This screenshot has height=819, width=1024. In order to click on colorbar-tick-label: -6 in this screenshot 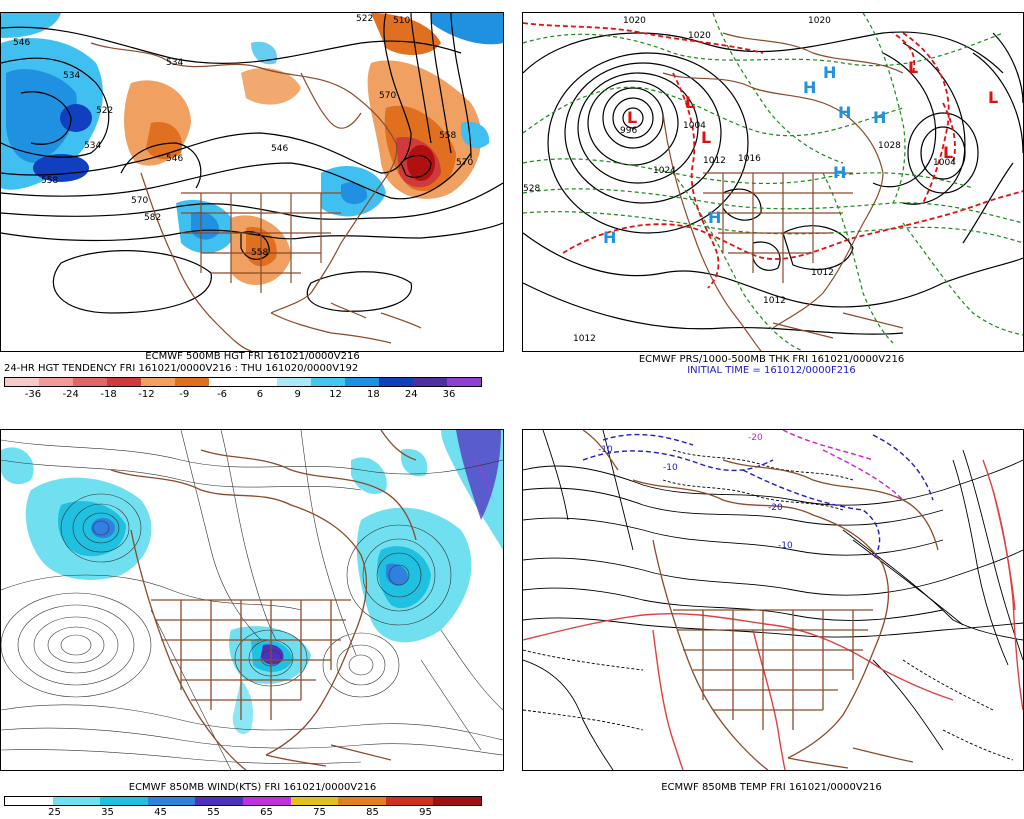, I will do `click(222, 394)`.